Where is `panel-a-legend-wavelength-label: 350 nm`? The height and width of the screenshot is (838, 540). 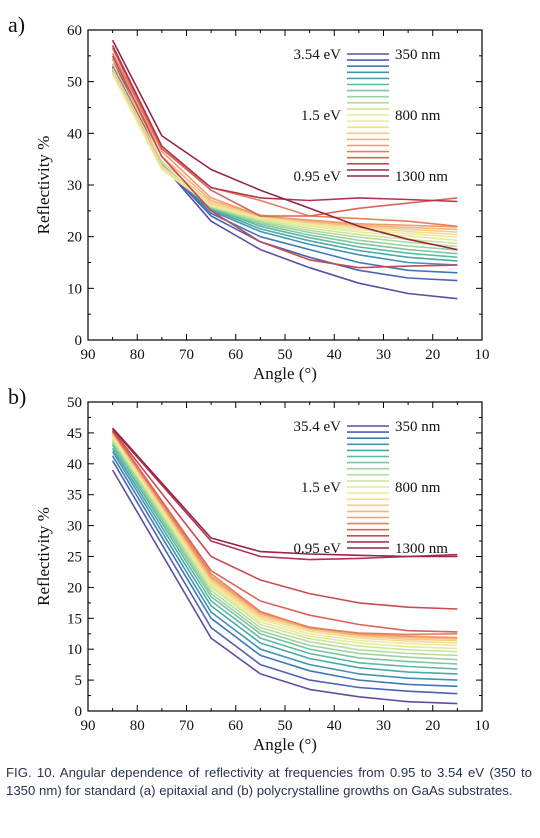
panel-a-legend-wavelength-label: 350 nm is located at coordinates (418, 55).